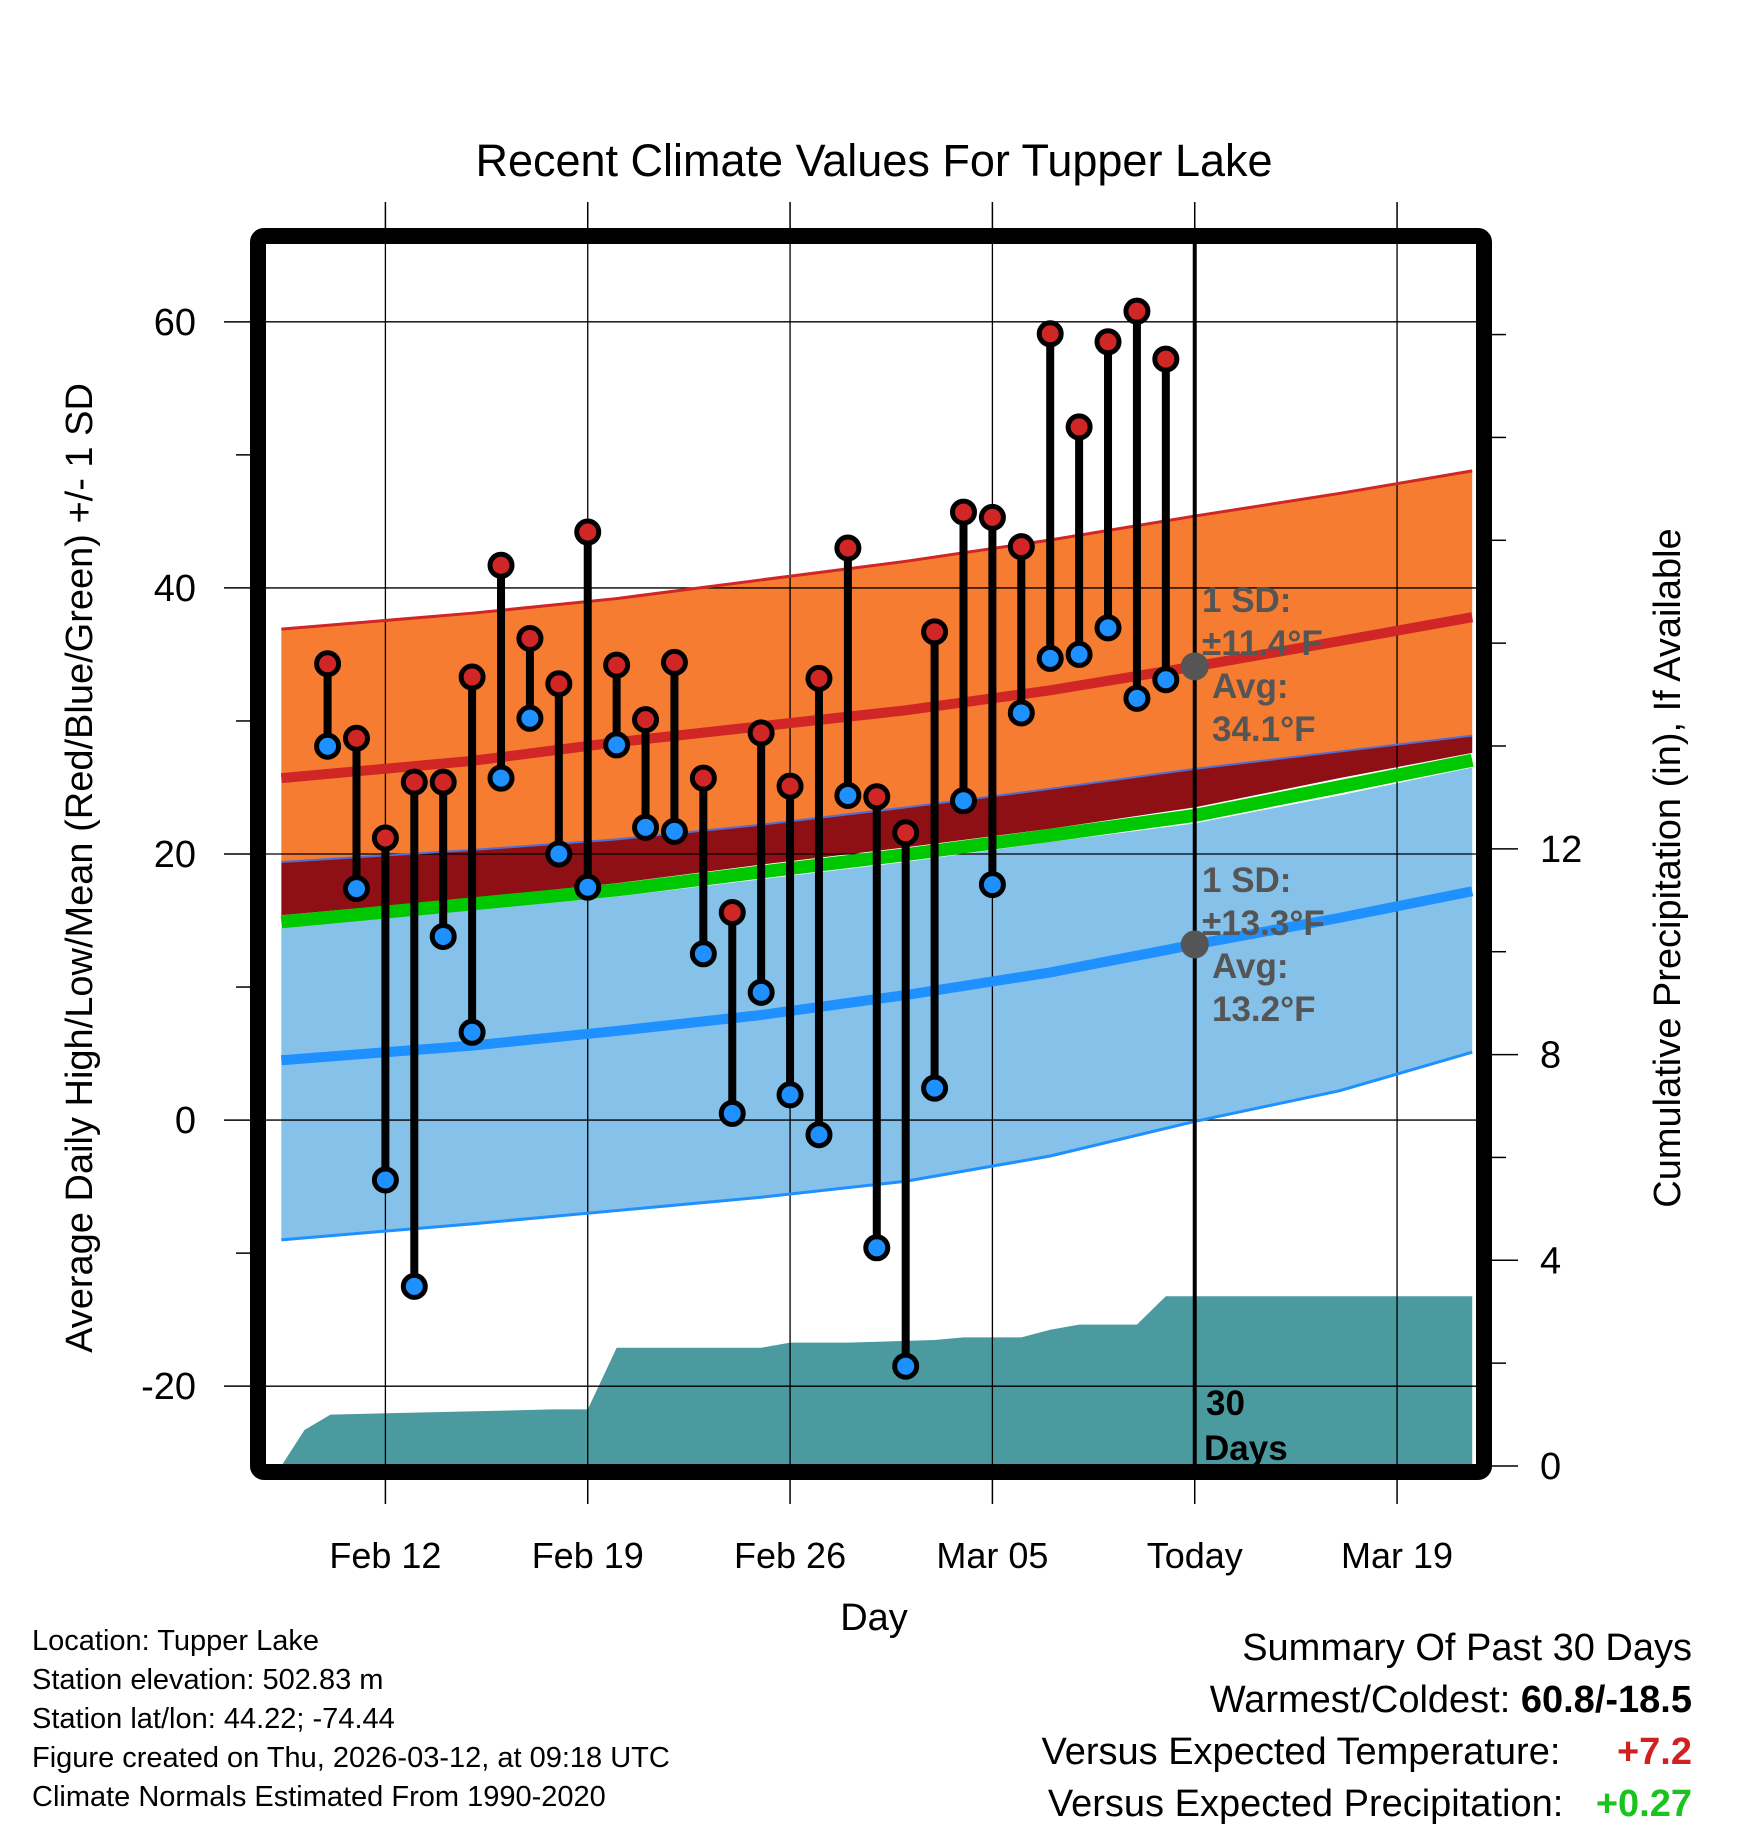 The width and height of the screenshot is (1748, 1830). I want to click on precipitation-area, so click(877, 1381).